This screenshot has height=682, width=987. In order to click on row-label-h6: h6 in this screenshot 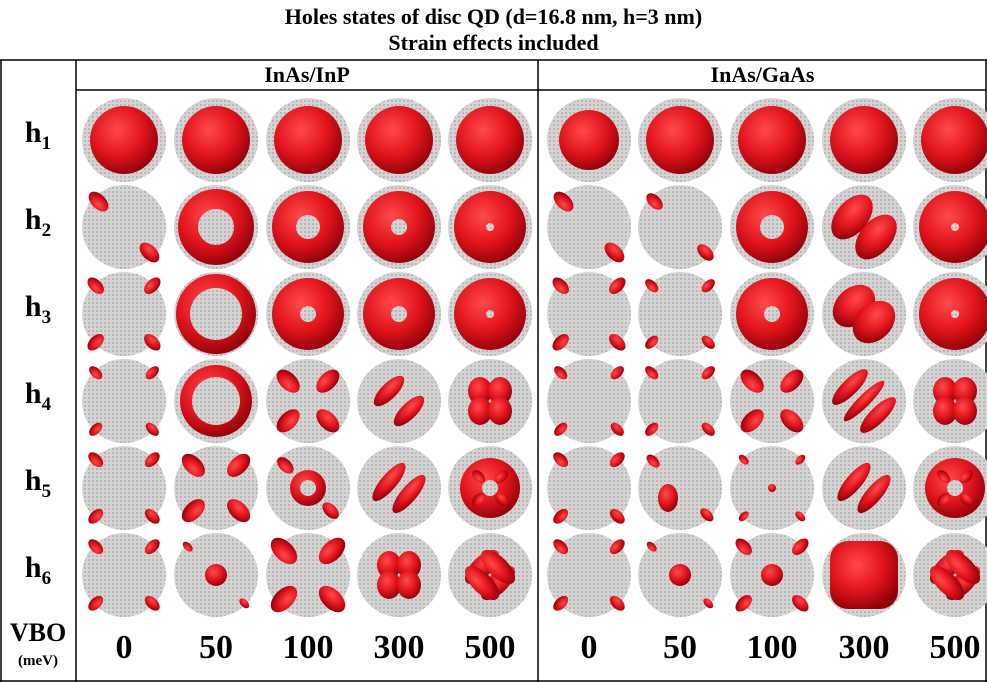, I will do `click(38, 570)`.